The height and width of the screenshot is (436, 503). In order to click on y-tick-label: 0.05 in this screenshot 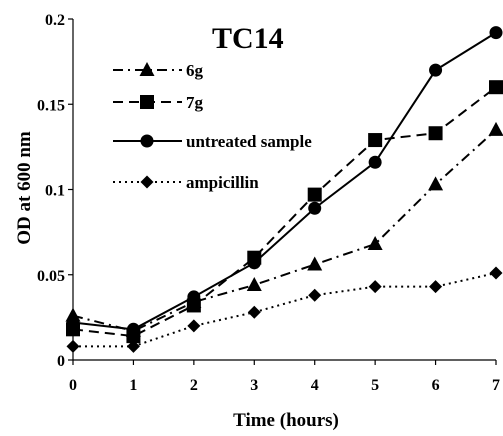, I will do `click(51, 276)`.